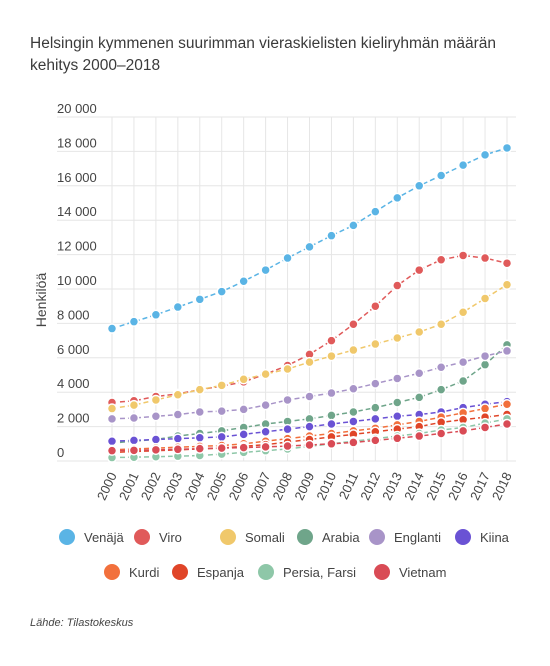 This screenshot has height=666, width=550. I want to click on y-tick-label: 16 000, so click(77, 177).